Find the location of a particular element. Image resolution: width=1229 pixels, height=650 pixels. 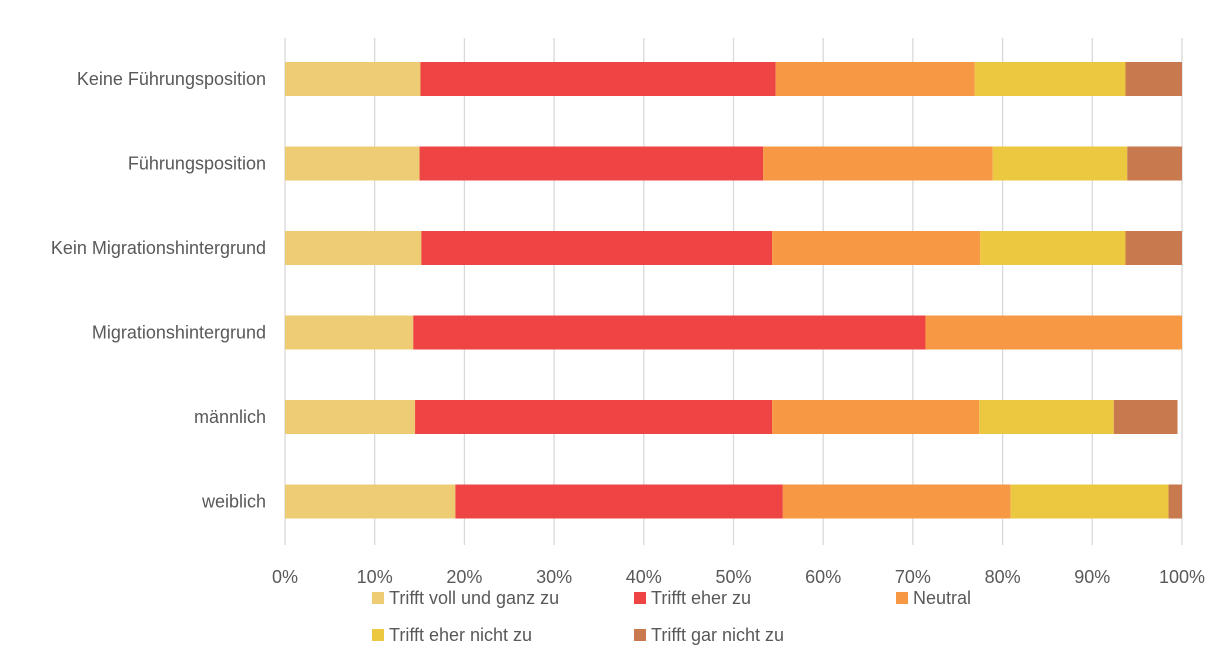

x-tick-label: 100% is located at coordinates (1182, 577).